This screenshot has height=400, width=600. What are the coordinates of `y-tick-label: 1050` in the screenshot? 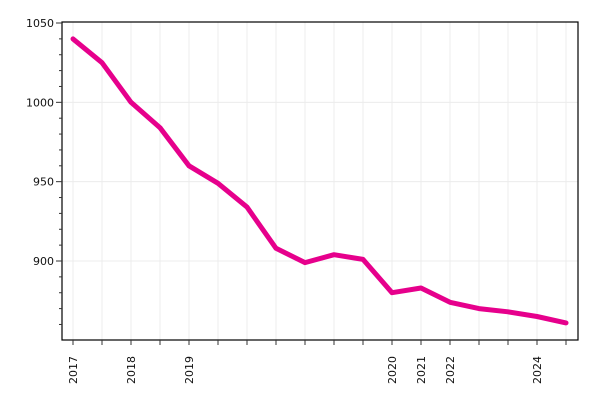 It's located at (40, 23).